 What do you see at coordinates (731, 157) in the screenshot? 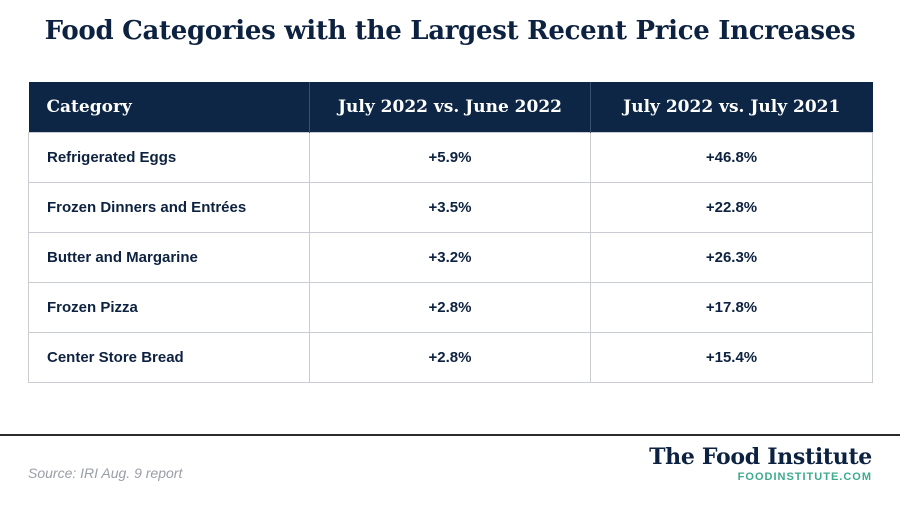
I see `year-over-year-cell: +46.8%` at bounding box center [731, 157].